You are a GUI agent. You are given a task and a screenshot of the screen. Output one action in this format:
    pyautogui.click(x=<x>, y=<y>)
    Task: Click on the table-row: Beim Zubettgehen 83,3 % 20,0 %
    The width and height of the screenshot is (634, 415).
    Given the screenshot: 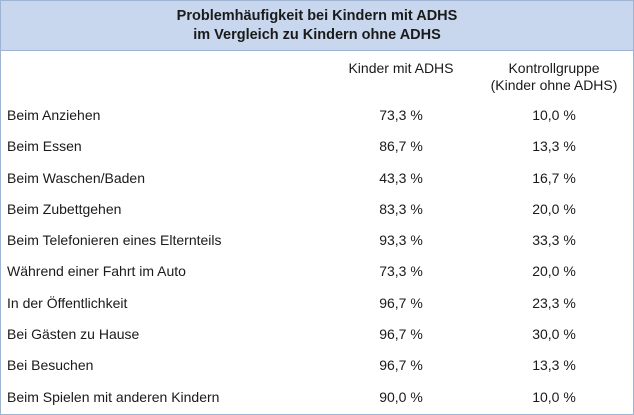 What is the action you would take?
    pyautogui.click(x=317, y=210)
    